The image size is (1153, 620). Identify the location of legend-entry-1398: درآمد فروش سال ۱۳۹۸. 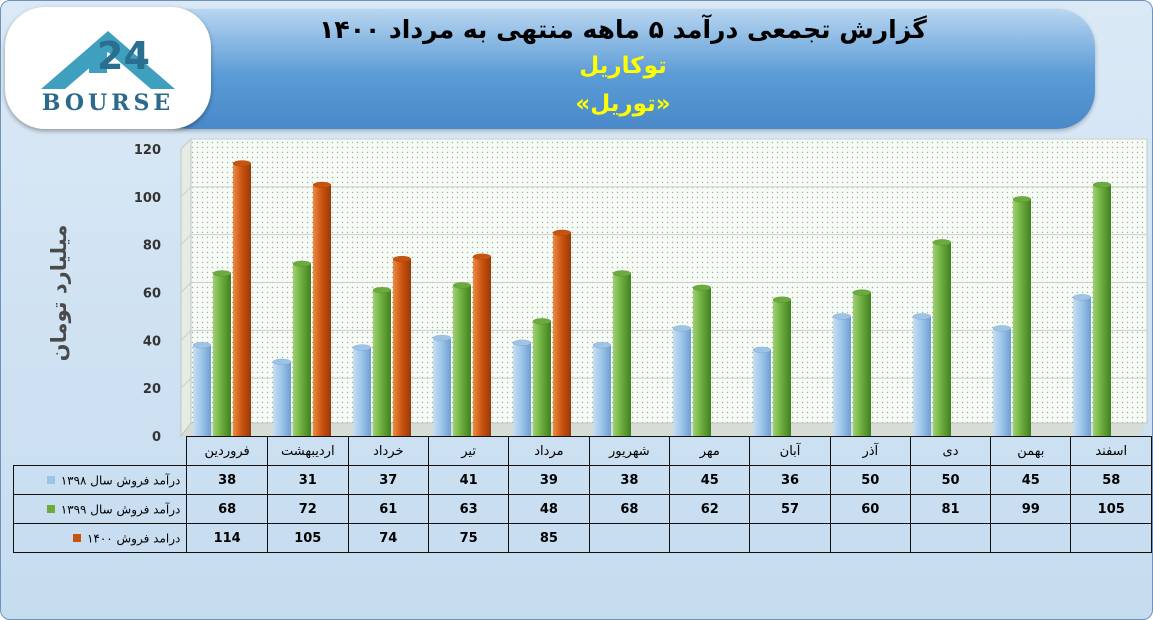
(100, 480).